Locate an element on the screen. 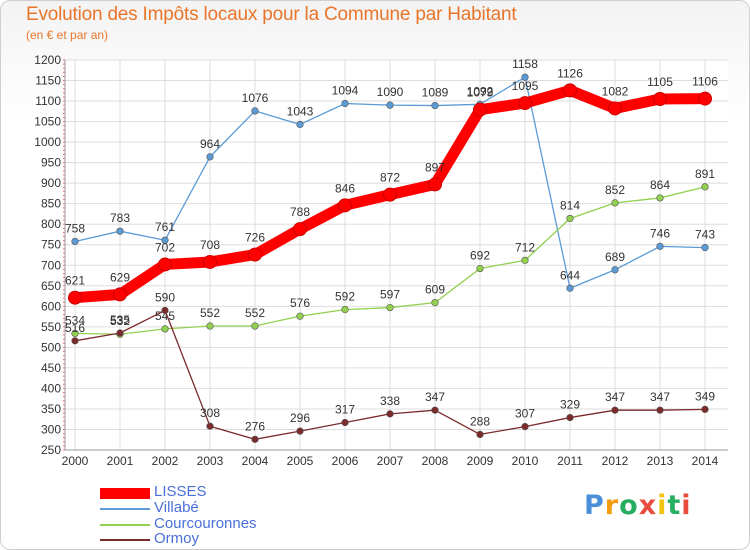 This screenshot has height=550, width=750. data-label: 349 is located at coordinates (705, 396).